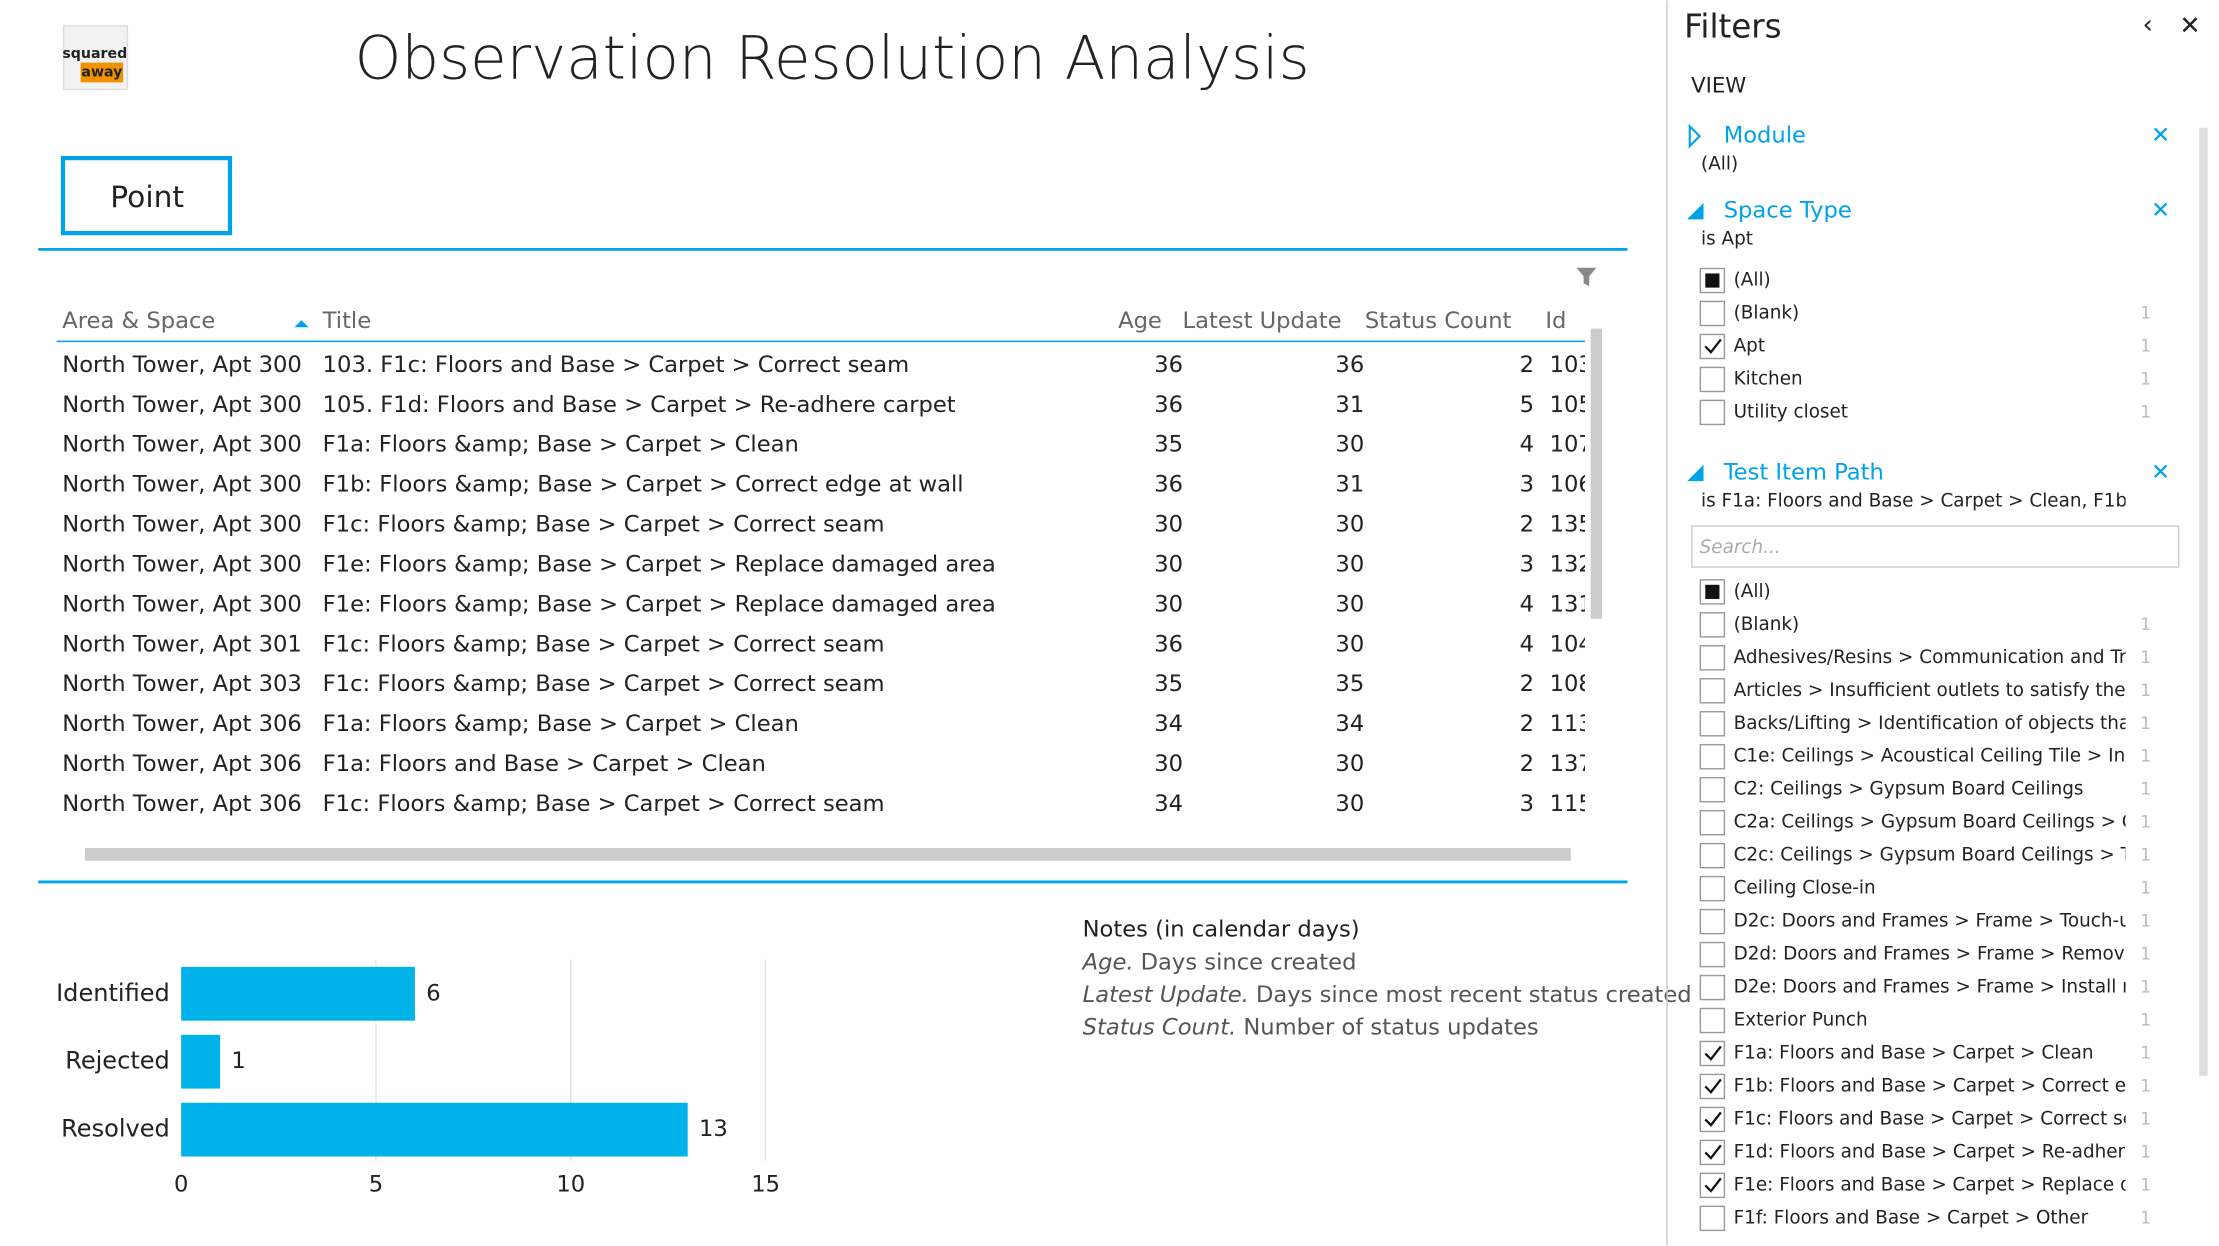  What do you see at coordinates (1788, 211) in the screenshot?
I see `filter-name: Space Type` at bounding box center [1788, 211].